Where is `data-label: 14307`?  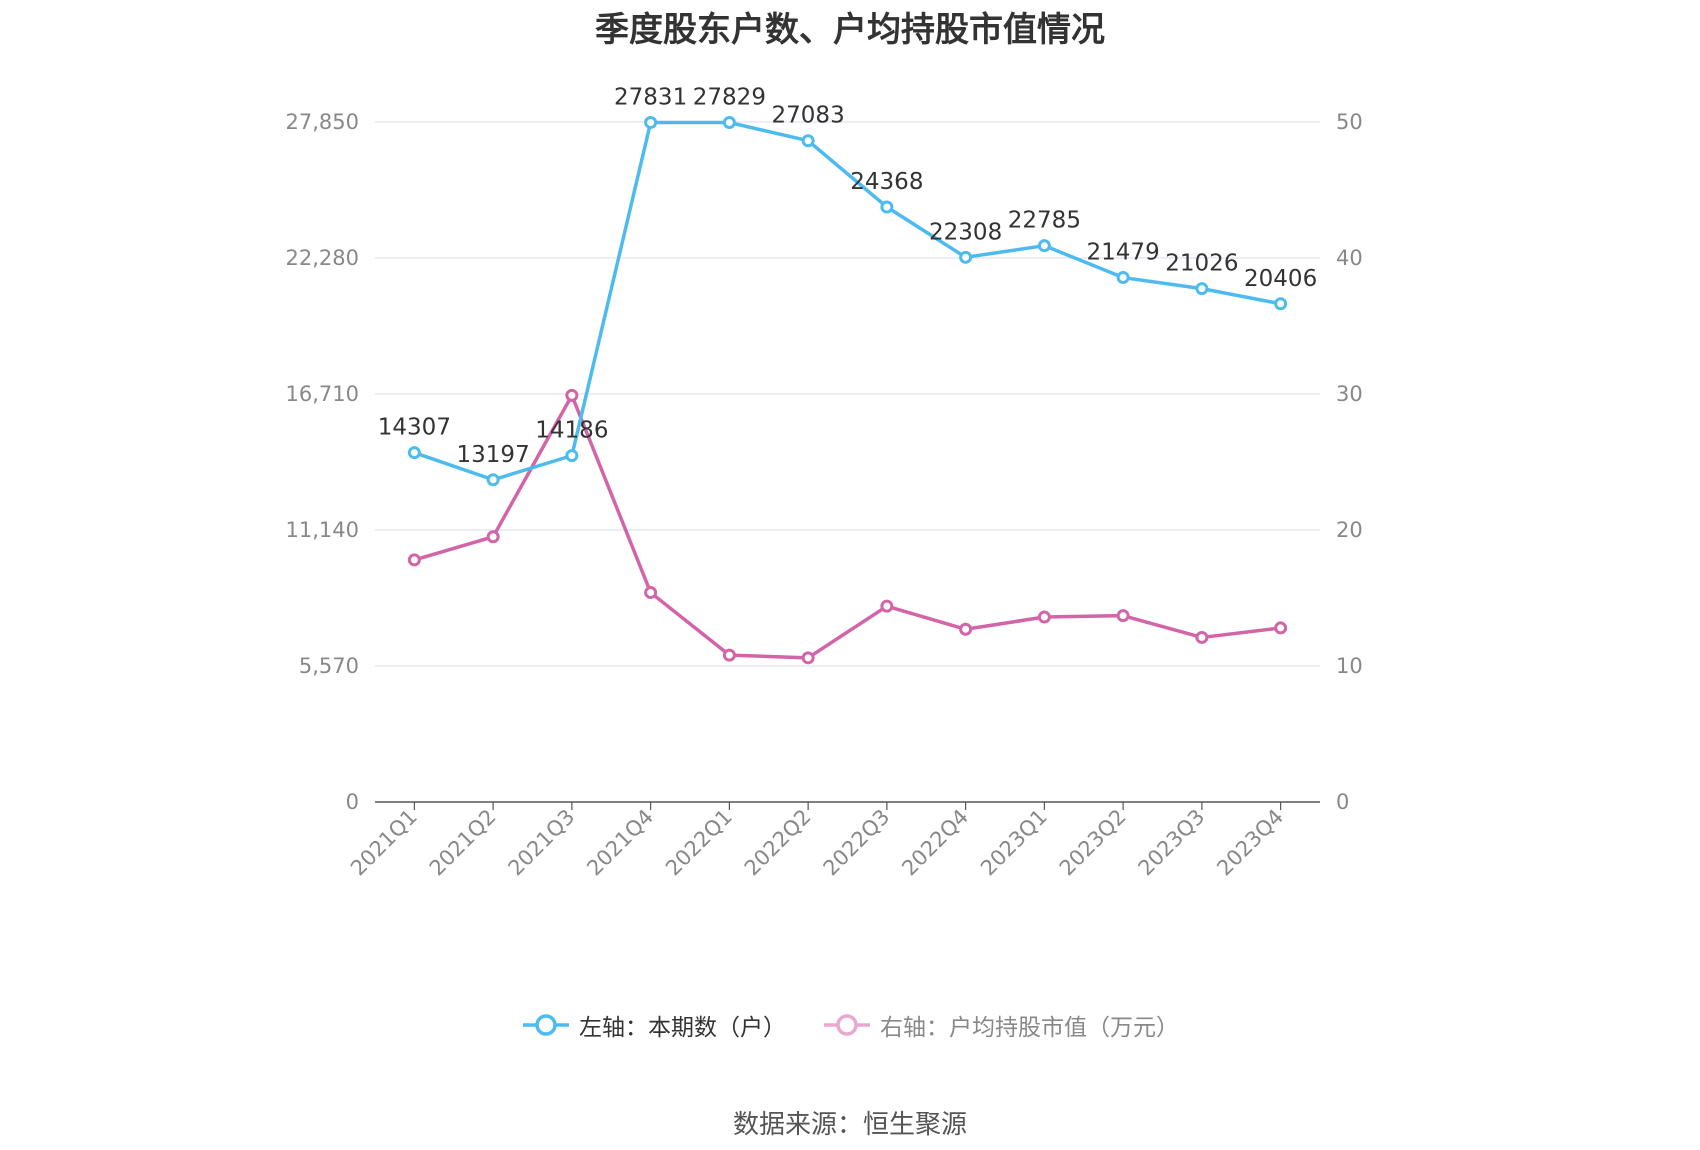
data-label: 14307 is located at coordinates (414, 428).